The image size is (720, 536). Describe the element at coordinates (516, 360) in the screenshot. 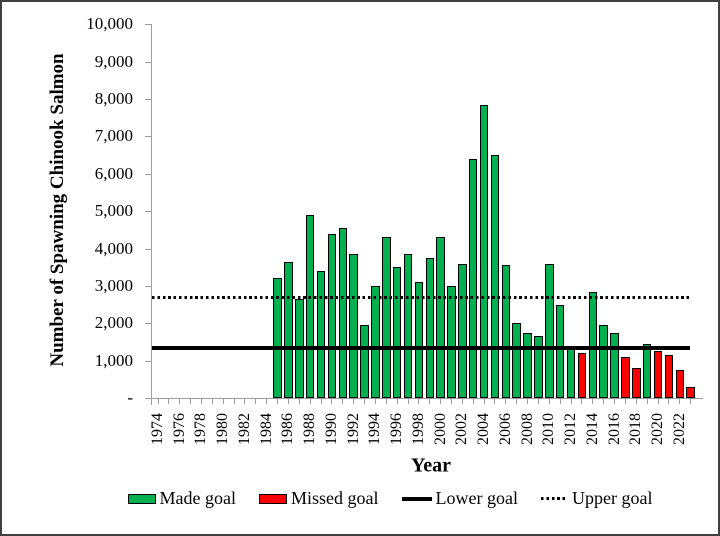

I see `bar-2007` at that location.